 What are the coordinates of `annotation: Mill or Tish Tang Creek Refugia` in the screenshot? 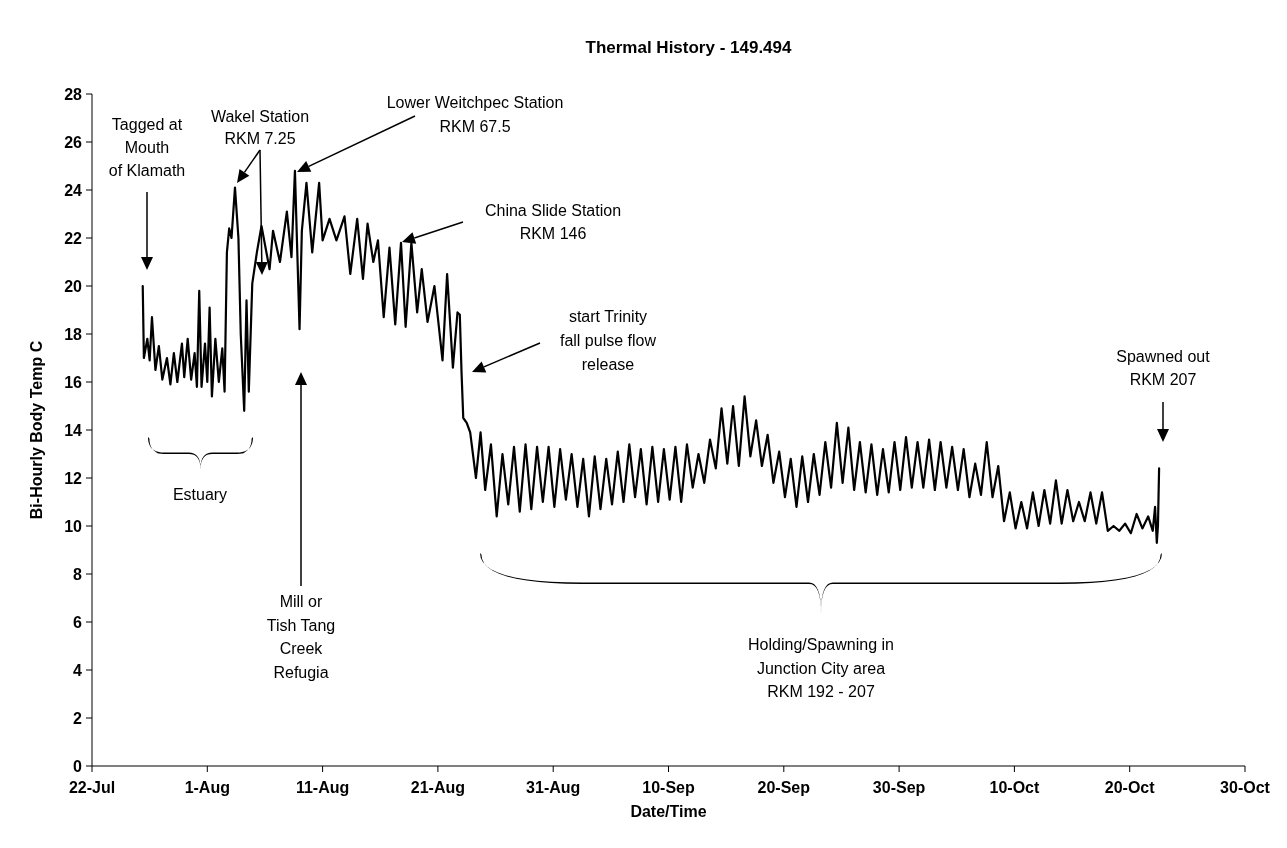 It's located at (301, 637).